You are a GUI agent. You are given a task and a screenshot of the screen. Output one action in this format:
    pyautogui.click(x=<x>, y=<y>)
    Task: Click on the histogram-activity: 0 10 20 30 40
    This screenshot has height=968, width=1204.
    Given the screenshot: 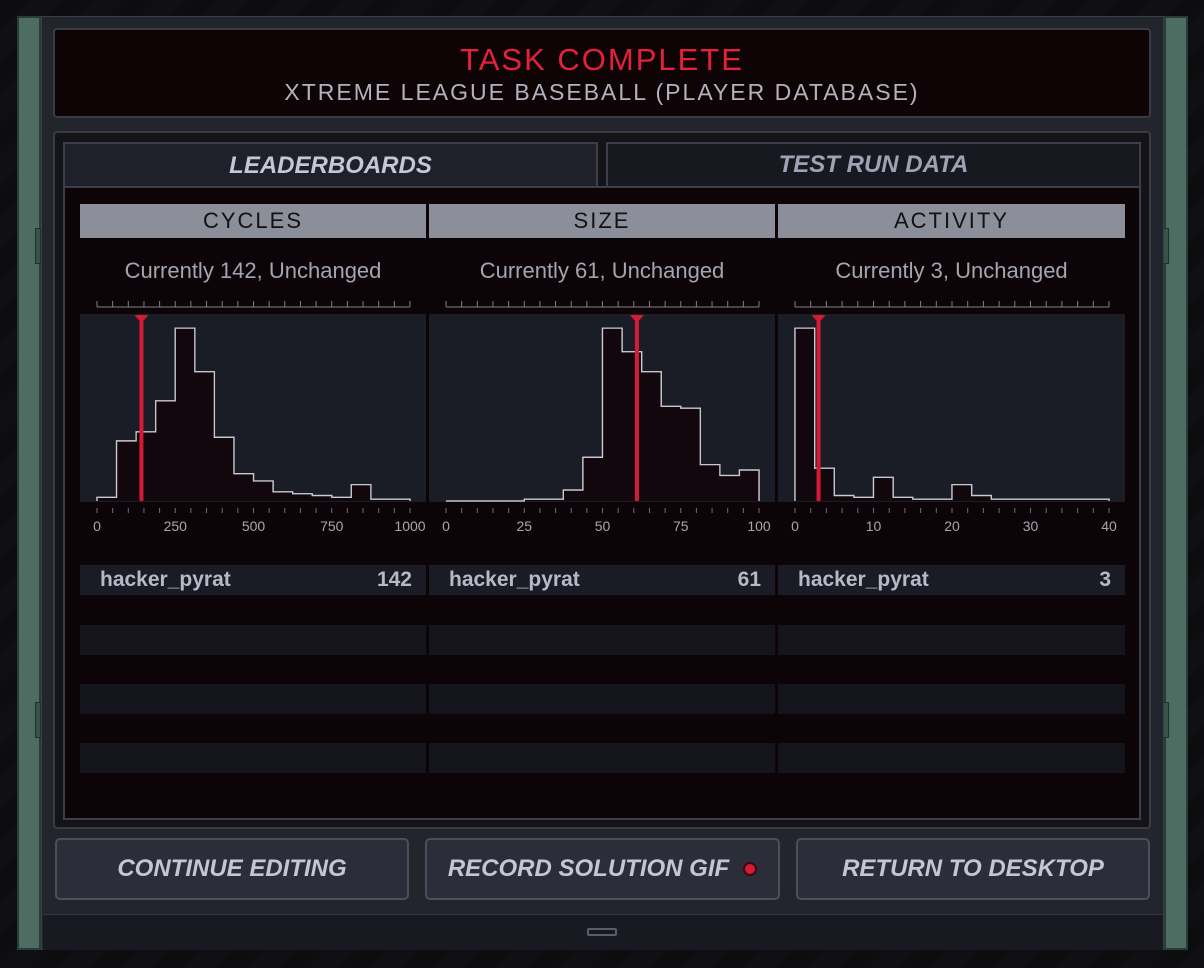 What is the action you would take?
    pyautogui.click(x=954, y=424)
    